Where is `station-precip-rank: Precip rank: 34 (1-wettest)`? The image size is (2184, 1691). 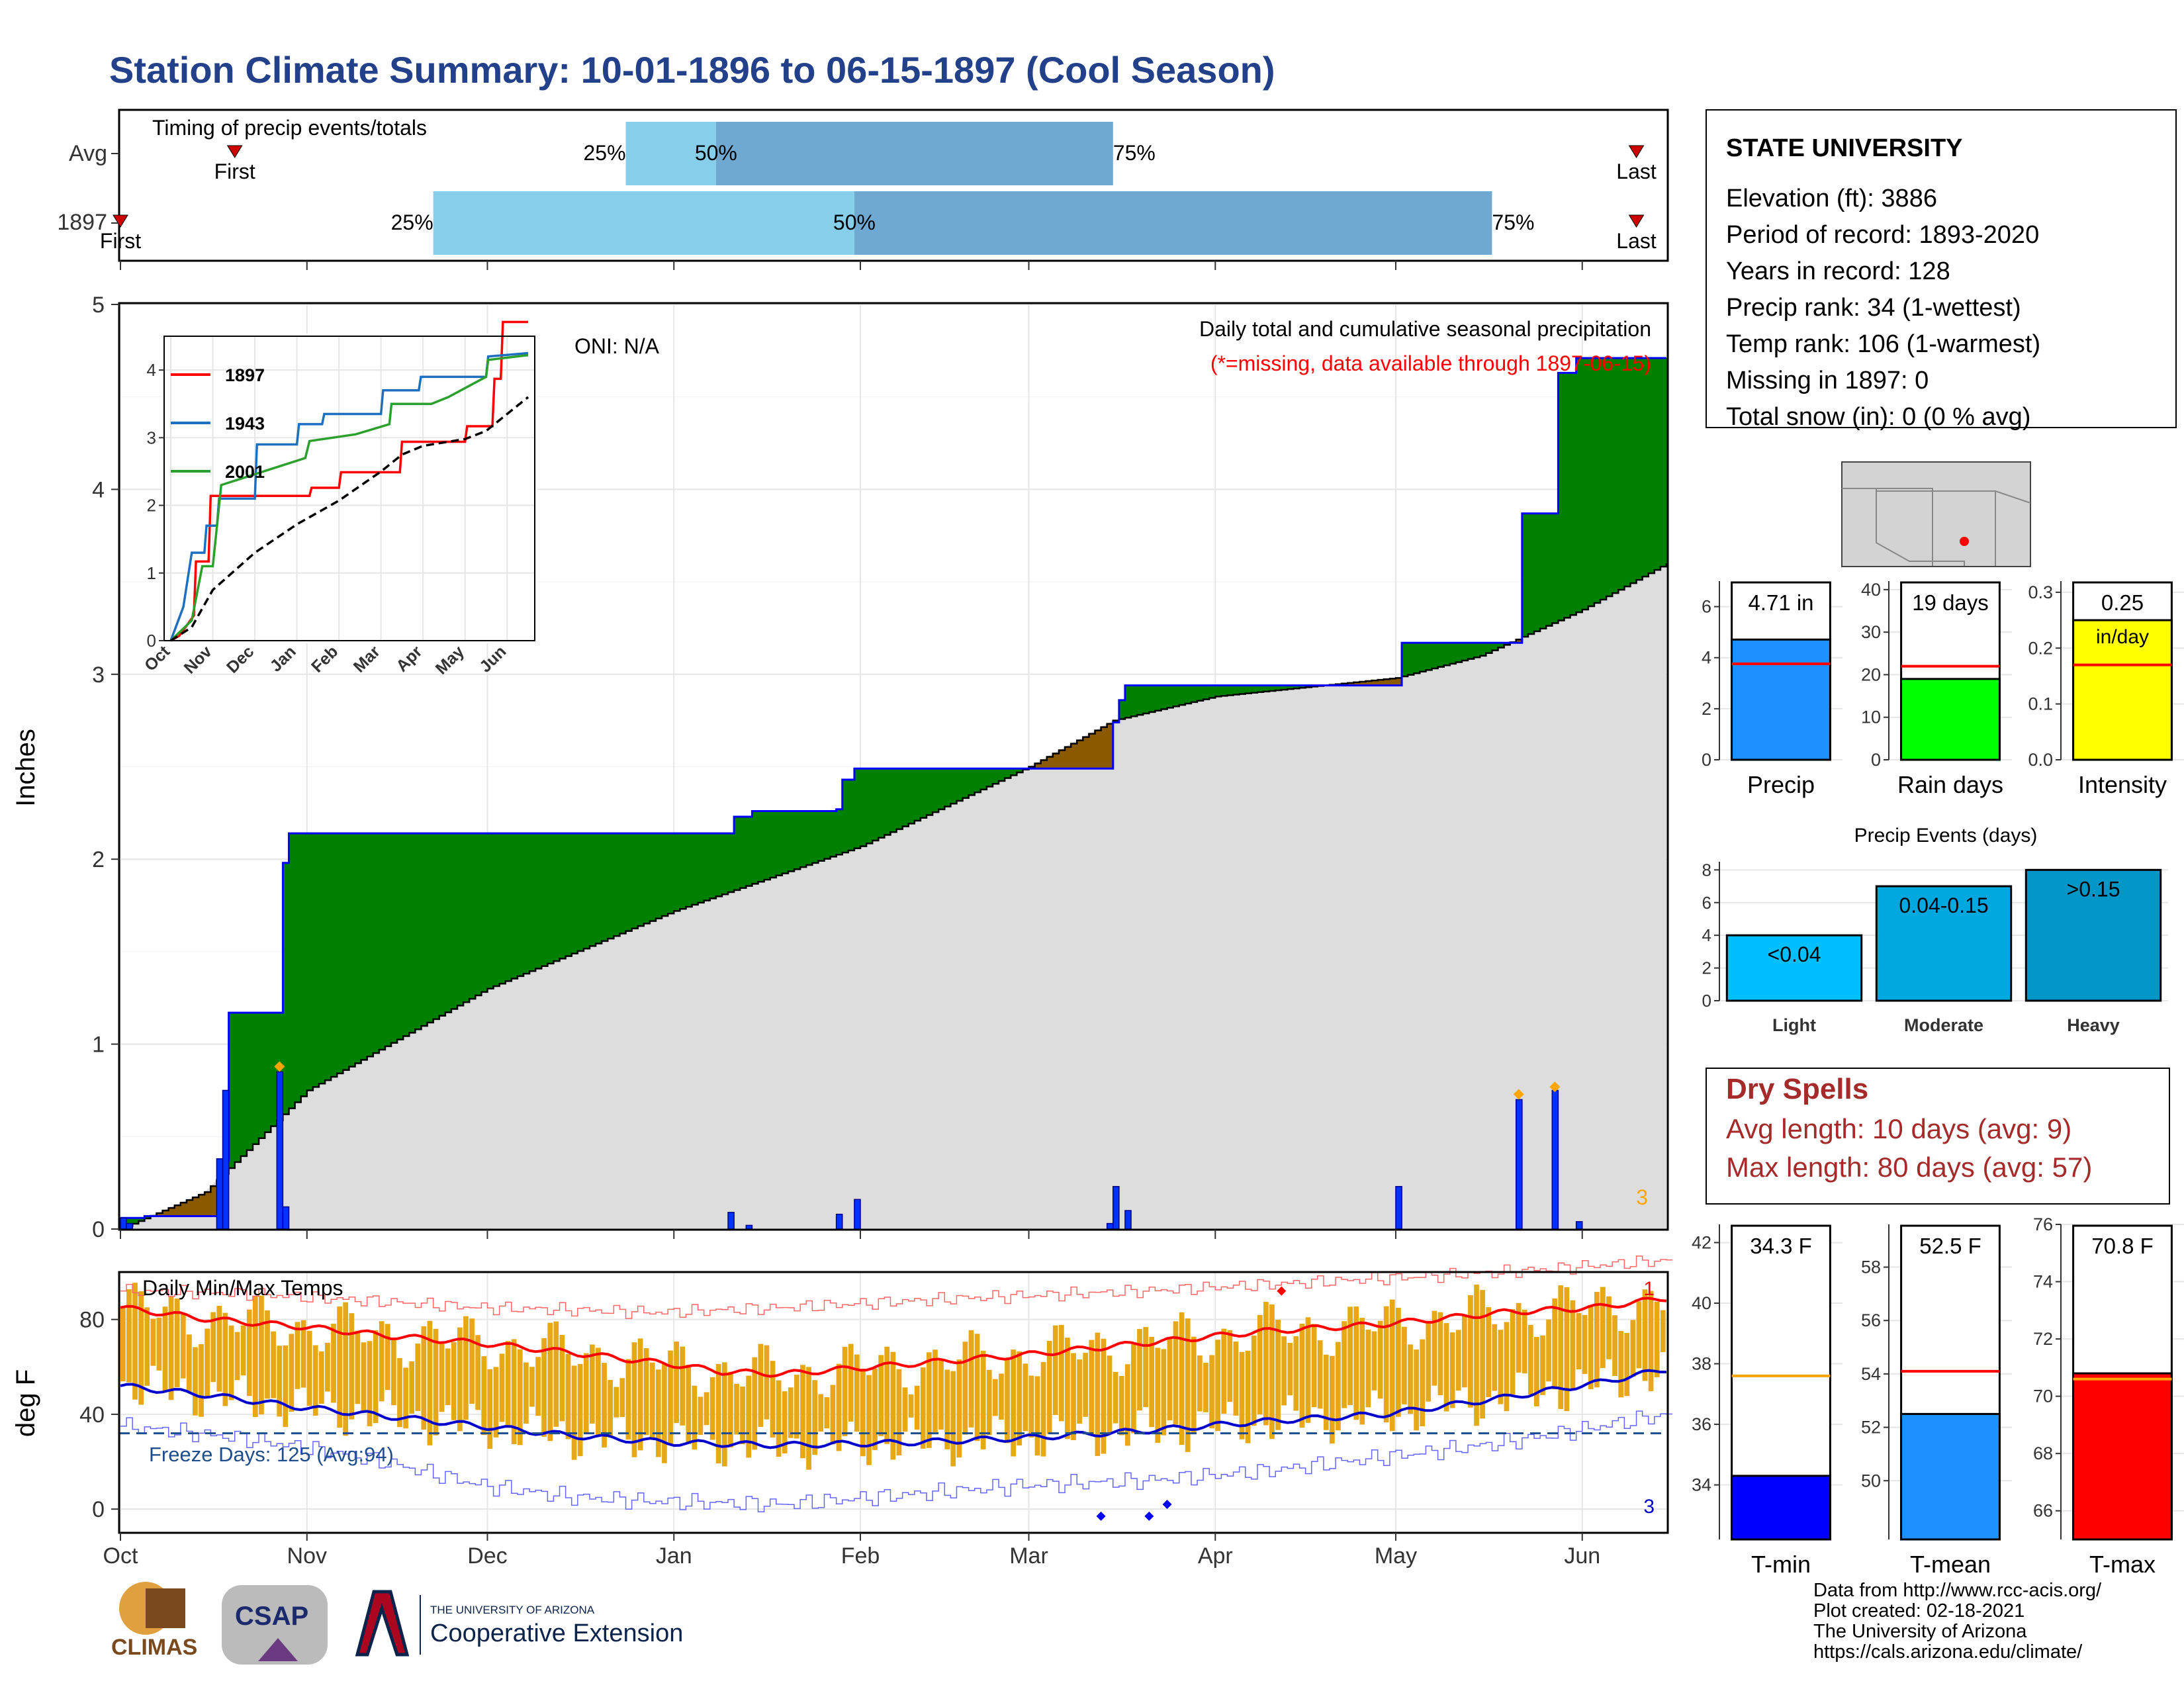 station-precip-rank: Precip rank: 34 (1-wettest) is located at coordinates (1874, 308).